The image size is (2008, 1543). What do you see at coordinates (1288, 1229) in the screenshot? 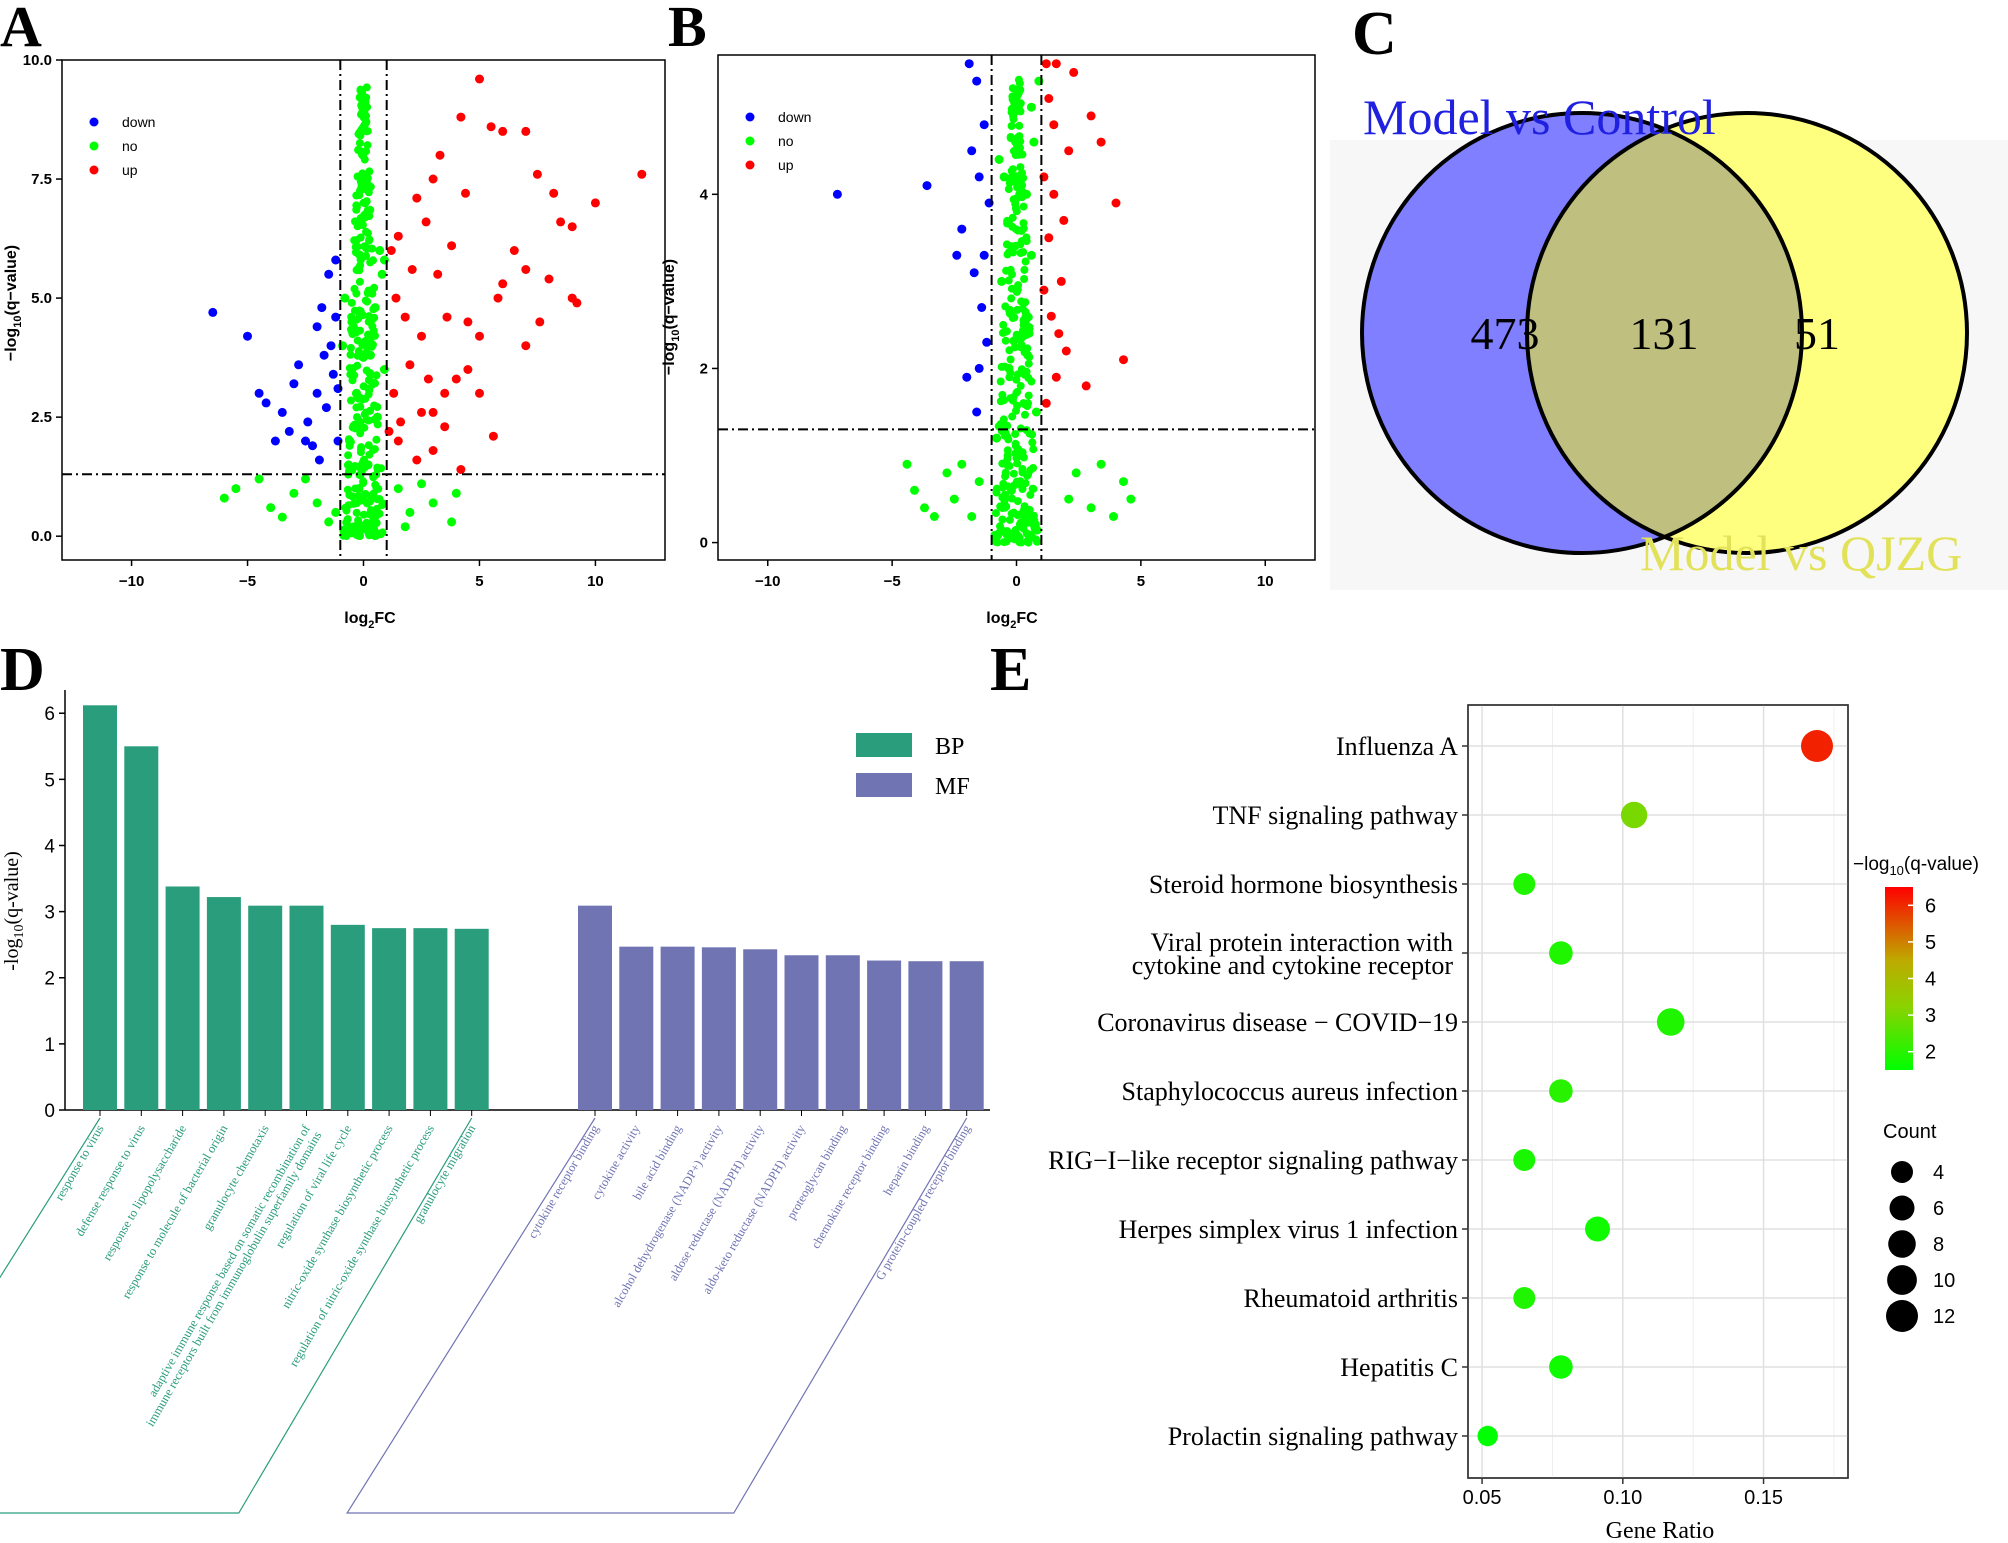
I see `pathway-label: Herpes simplex virus 1 infection` at bounding box center [1288, 1229].